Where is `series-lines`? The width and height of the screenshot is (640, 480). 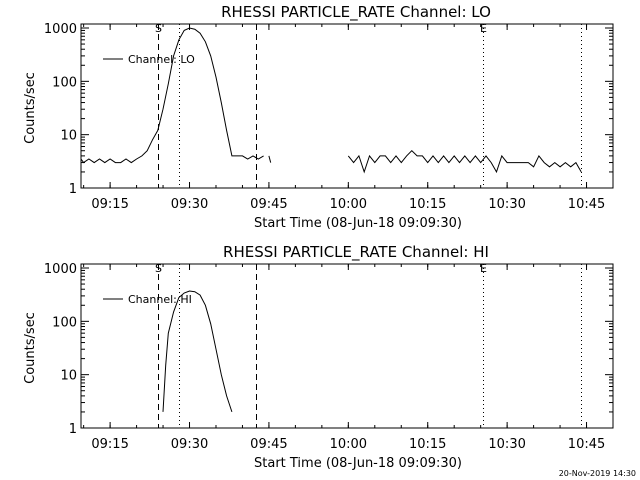
series-lines is located at coordinates (197, 351).